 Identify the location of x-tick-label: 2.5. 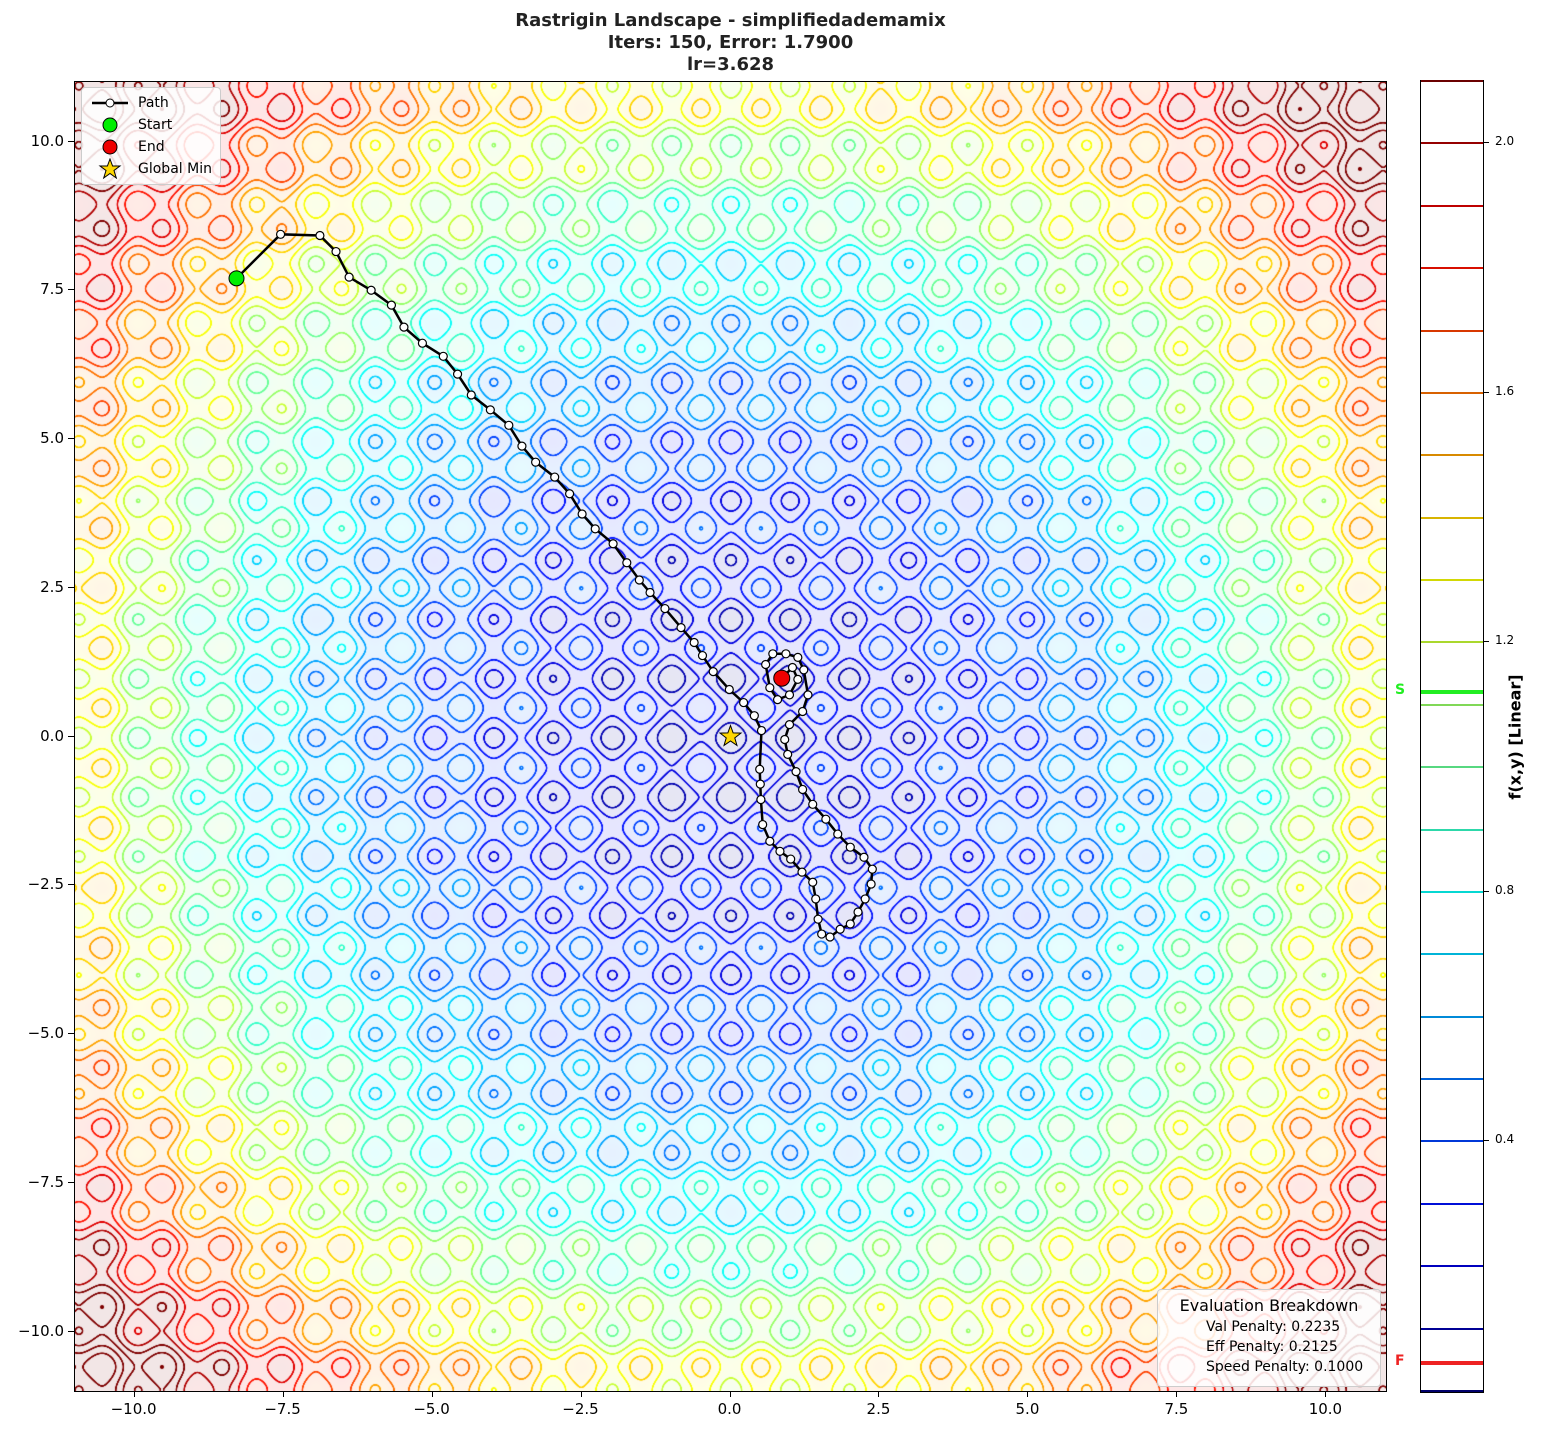
(878, 1409).